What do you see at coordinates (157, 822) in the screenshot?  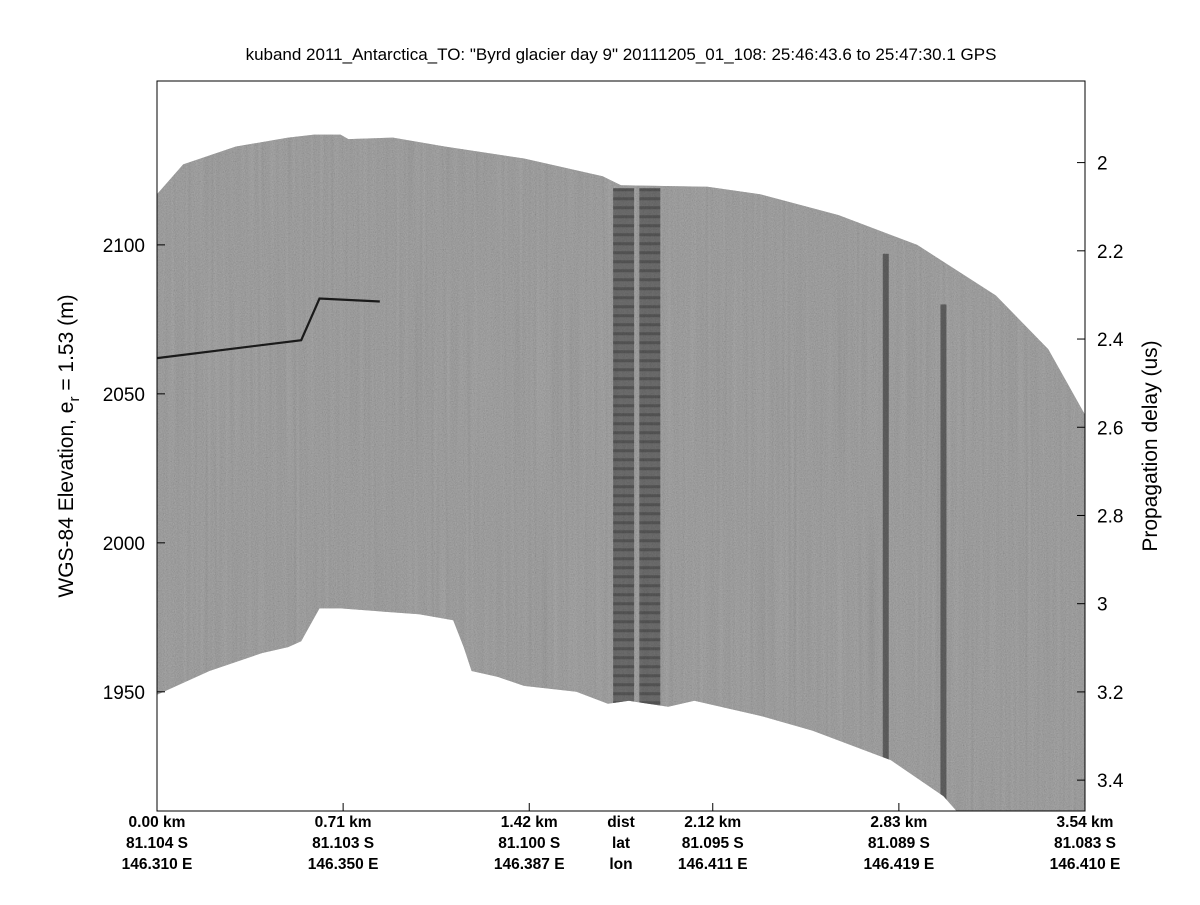 I see `bottom-tick-label-dist: 0.00 km` at bounding box center [157, 822].